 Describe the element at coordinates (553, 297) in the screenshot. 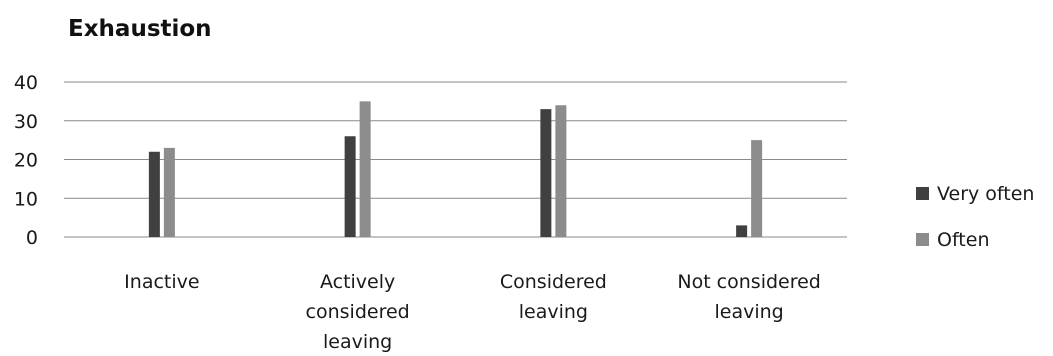

I see `category-label: Considered leaving` at that location.